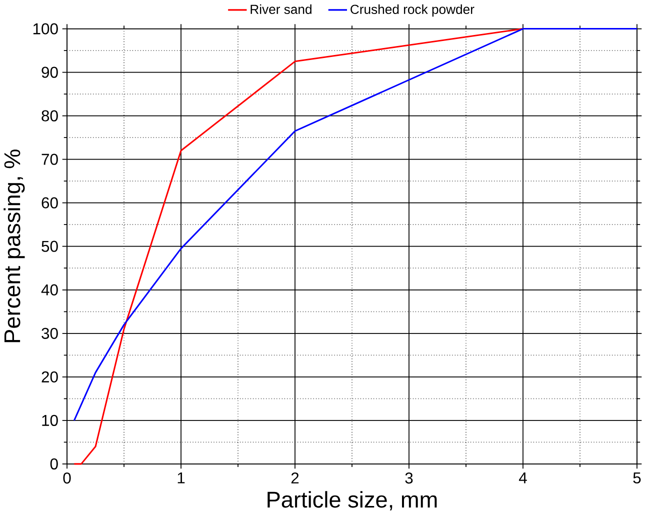  Describe the element at coordinates (50, 116) in the screenshot. I see `y-tick-label: 80` at that location.